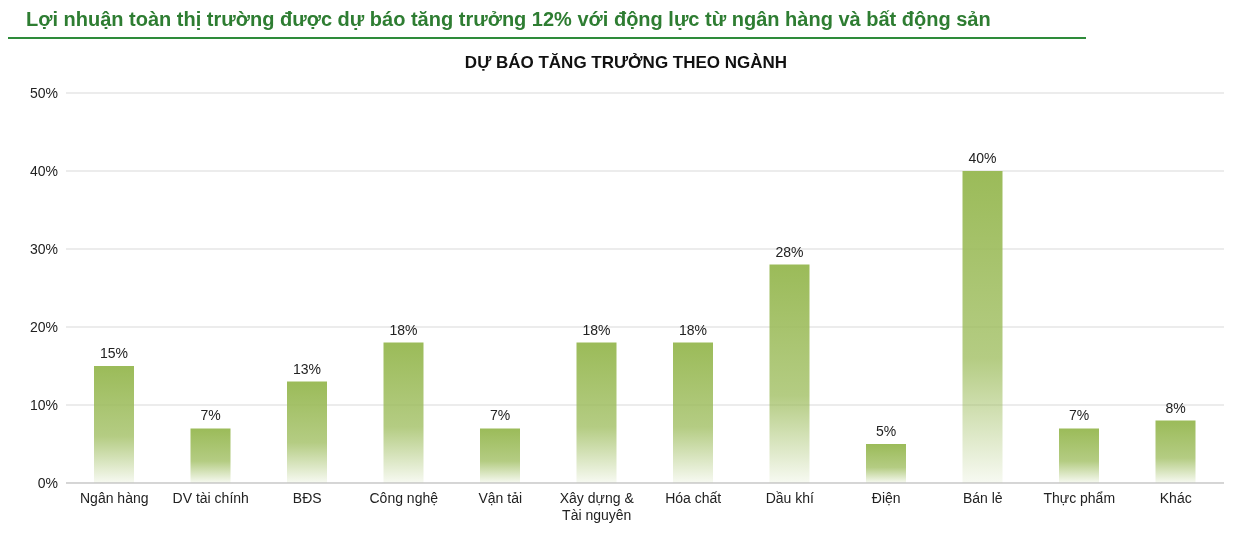  Describe the element at coordinates (43, 170) in the screenshot. I see `y-tick-label: 40%` at that location.